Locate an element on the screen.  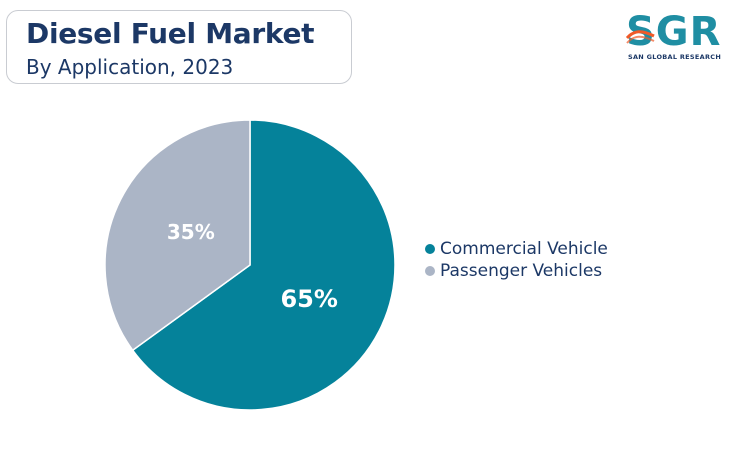
sgr-logo: SGR SAN GLOBAL RESEARCH is located at coordinates (674, 38).